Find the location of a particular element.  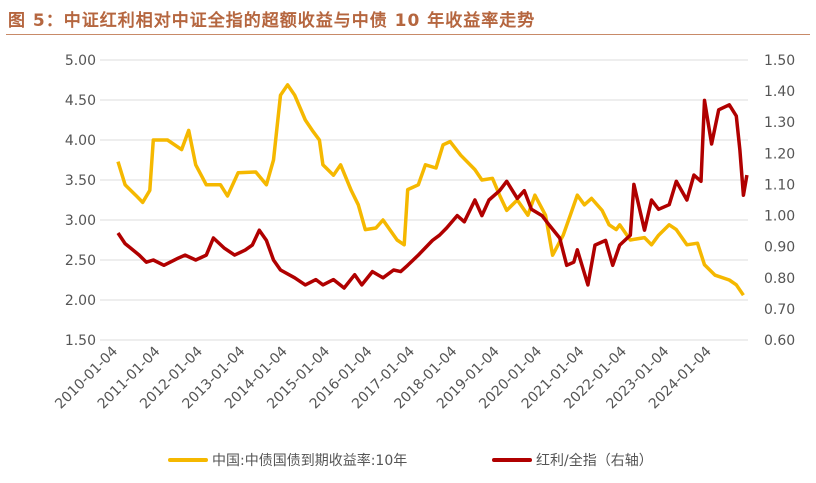

legend-item-bond-yield: 中国:中债国债到期收益率:10年 is located at coordinates (287, 460).